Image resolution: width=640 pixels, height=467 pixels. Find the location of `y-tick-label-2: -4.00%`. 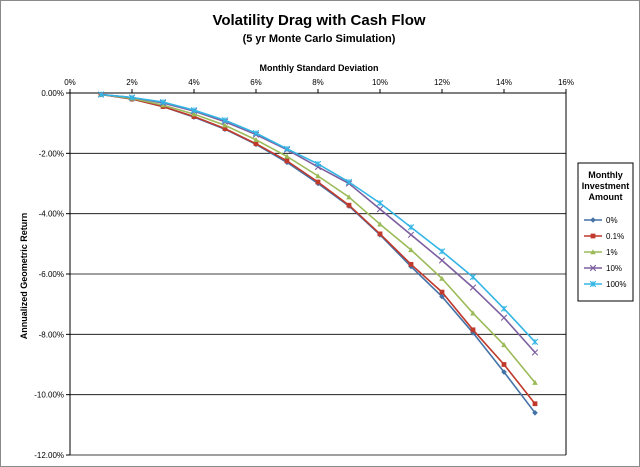

y-tick-label-2: -4.00% is located at coordinates (51, 214).